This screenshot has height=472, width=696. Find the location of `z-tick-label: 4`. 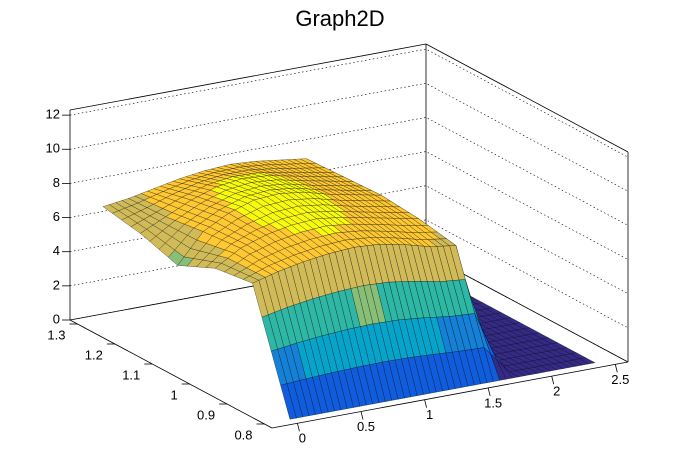

z-tick-label: 4 is located at coordinates (56, 250).